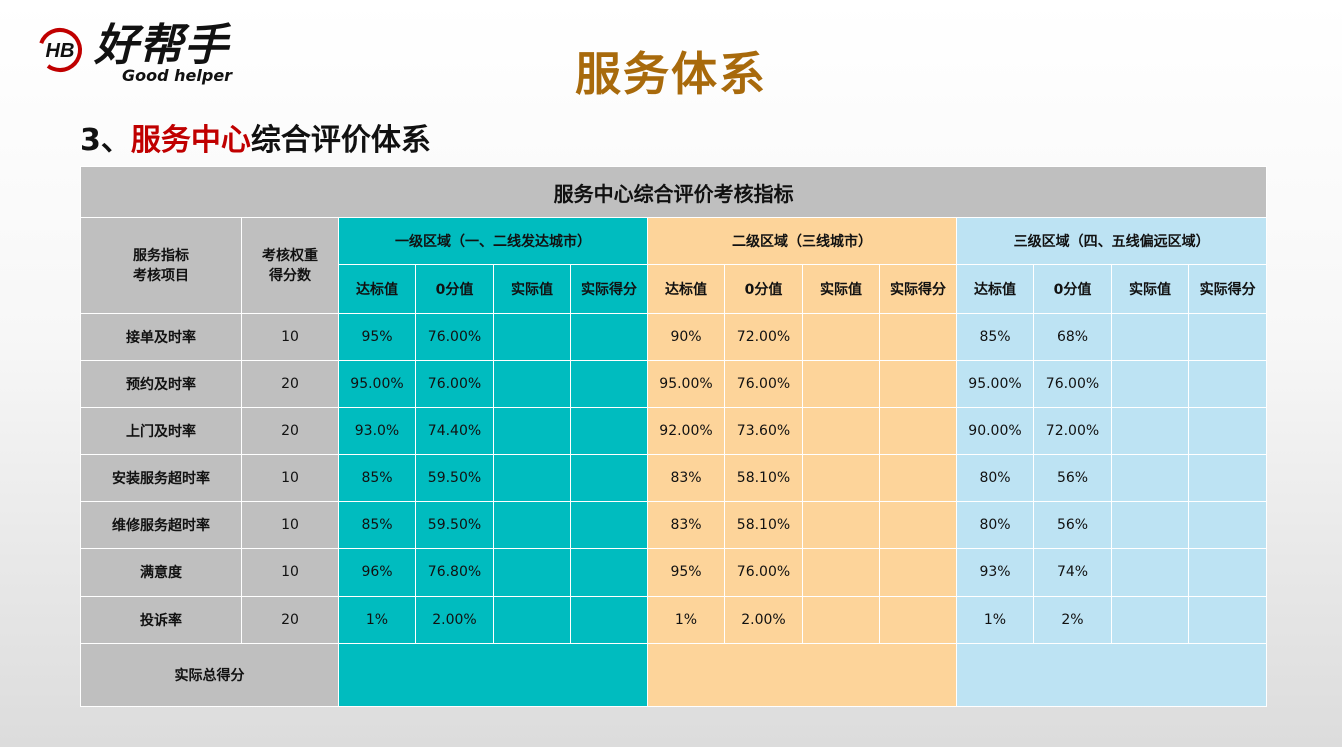 This screenshot has width=1342, height=747. Describe the element at coordinates (686, 619) in the screenshot. I see `cell-r2-1: 1%` at that location.